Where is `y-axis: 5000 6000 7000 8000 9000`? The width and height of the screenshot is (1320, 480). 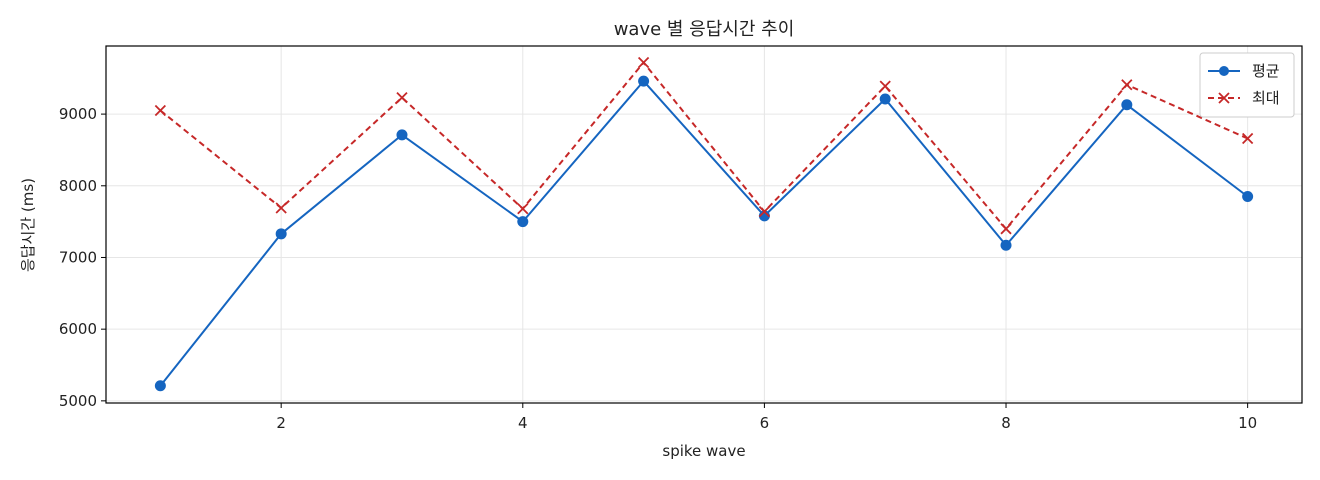
y-axis: 5000 6000 7000 8000 9000 is located at coordinates (82, 257).